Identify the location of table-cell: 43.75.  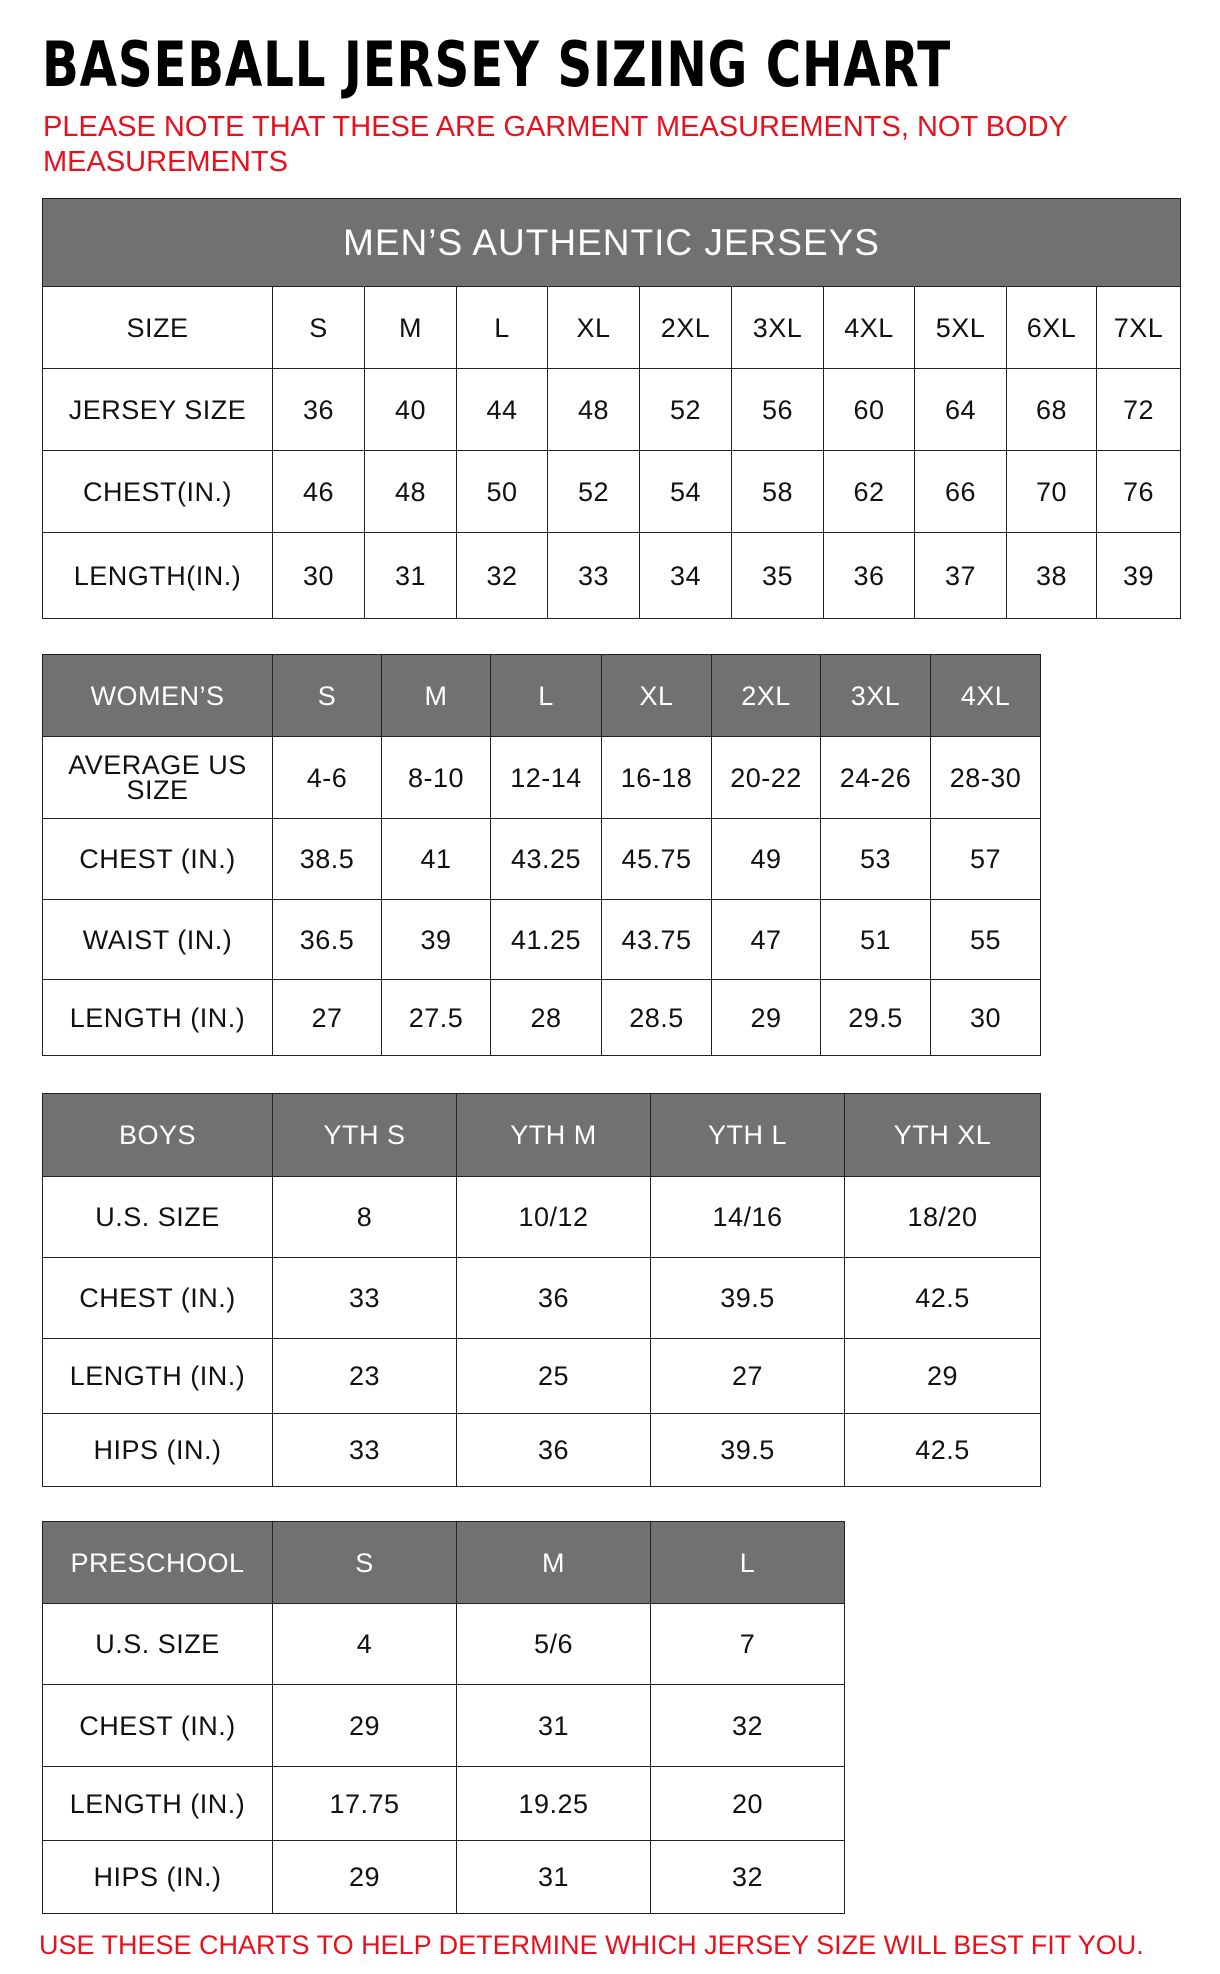
(656, 939).